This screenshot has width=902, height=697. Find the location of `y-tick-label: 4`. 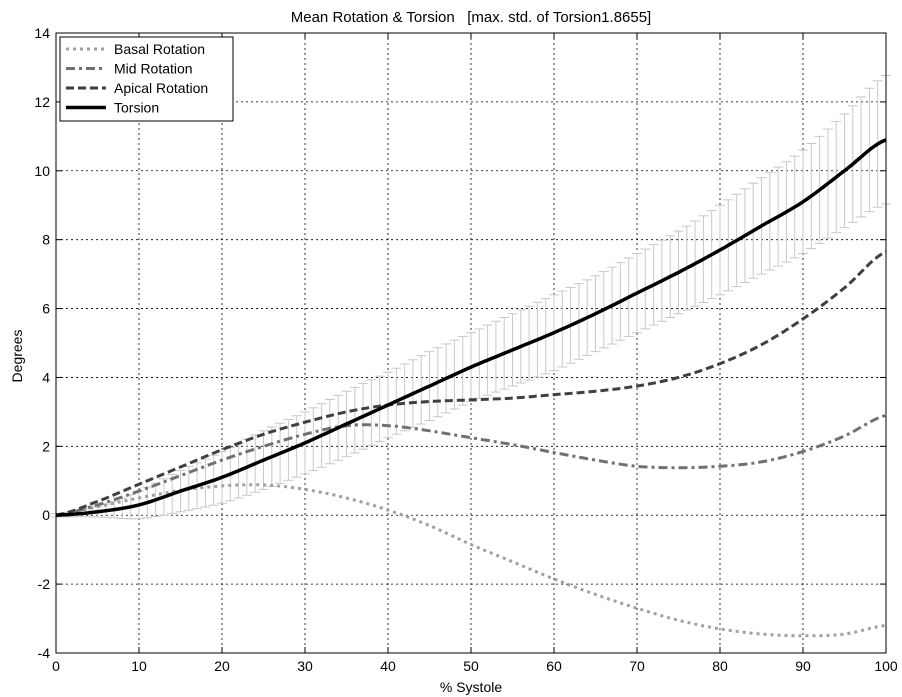

y-tick-label: 4 is located at coordinates (46, 377).